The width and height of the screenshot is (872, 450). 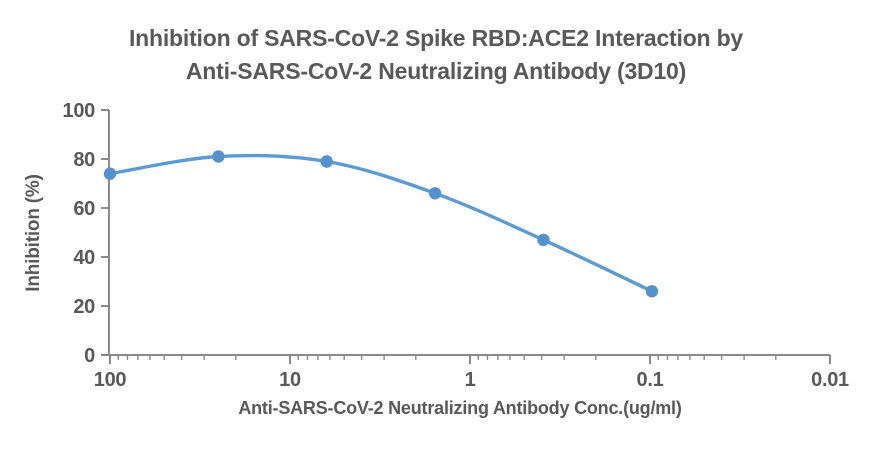 I want to click on x-tick-label: 1, so click(x=470, y=380).